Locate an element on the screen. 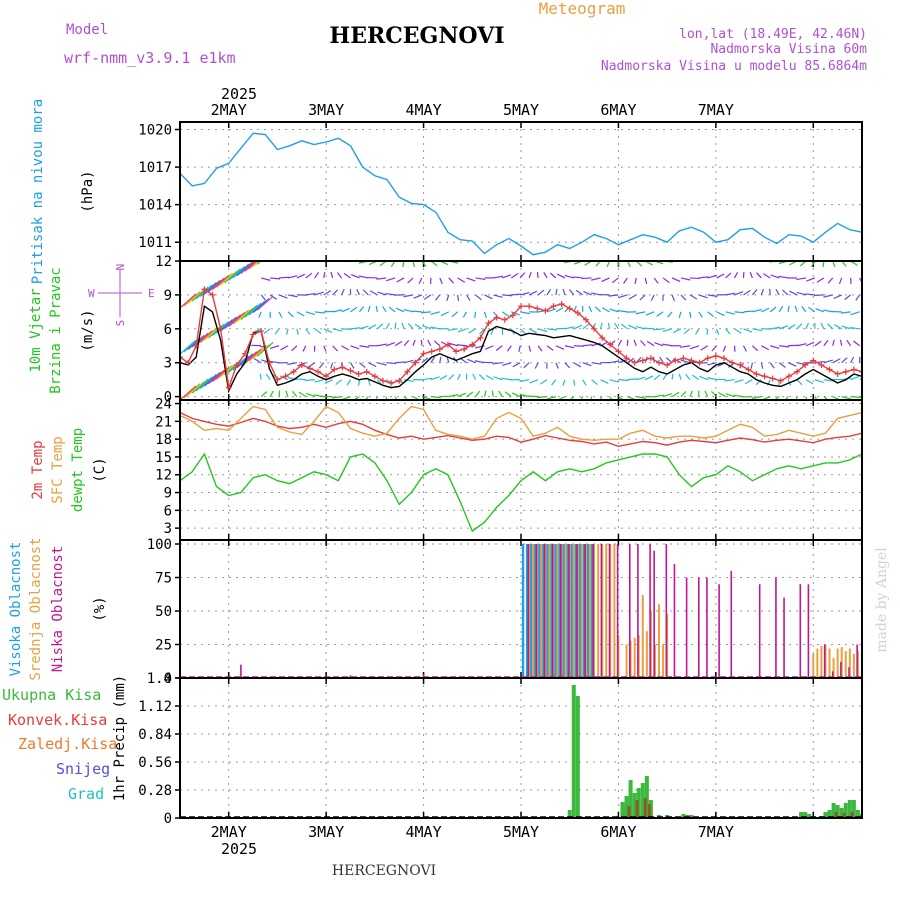 Image resolution: width=900 pixels, height=900 pixels. panel-pressure: 1011 1014 1017 1020 is located at coordinates (500, 191).